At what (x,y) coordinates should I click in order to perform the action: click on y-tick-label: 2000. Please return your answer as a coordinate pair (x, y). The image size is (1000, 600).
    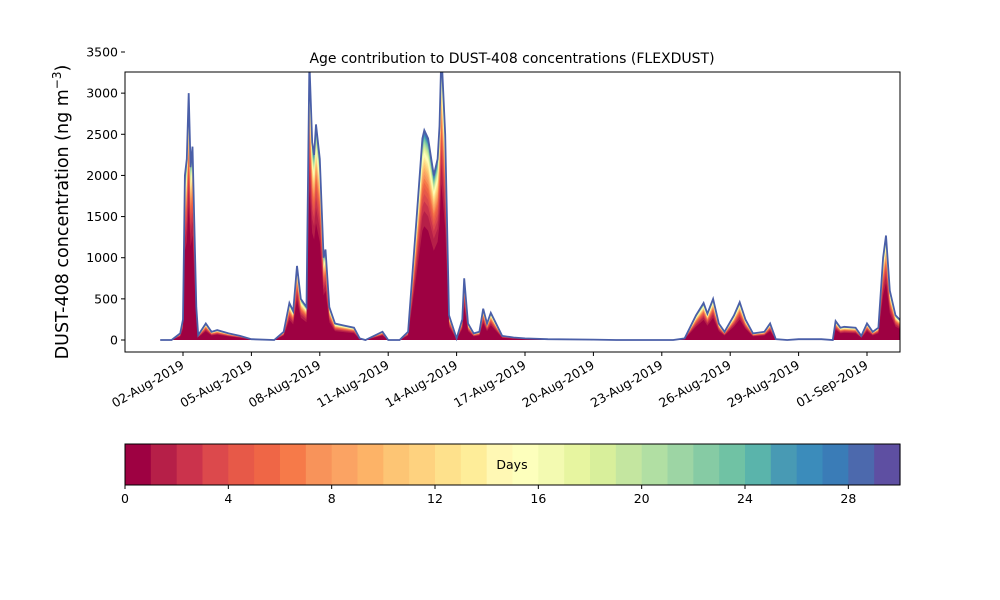
    Looking at the image, I should click on (102, 175).